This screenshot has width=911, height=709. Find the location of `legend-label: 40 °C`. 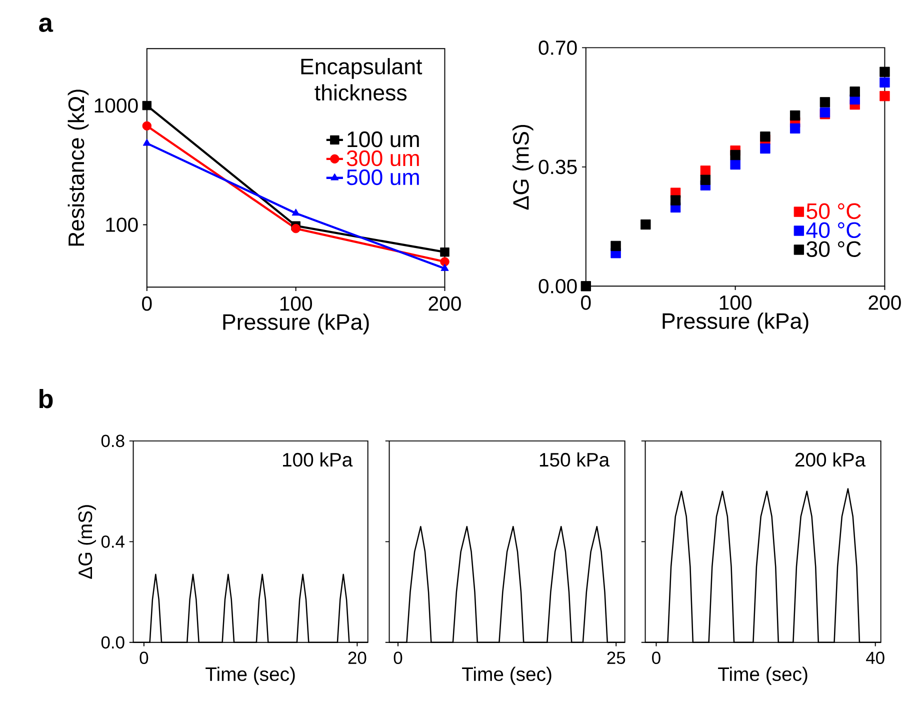

legend-label: 40 °C is located at coordinates (833, 230).